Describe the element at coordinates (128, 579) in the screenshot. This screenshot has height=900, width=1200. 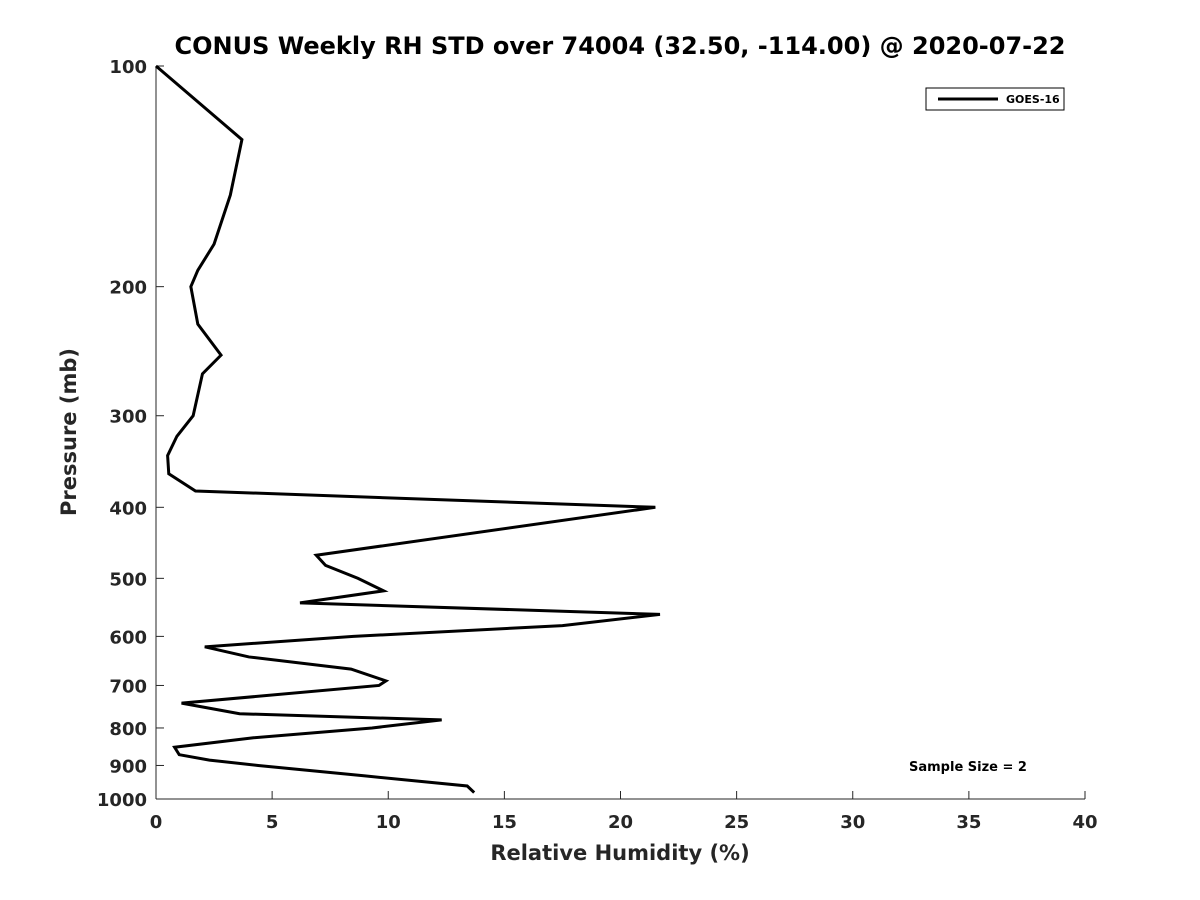
I see `y-tick-label: 500` at that location.